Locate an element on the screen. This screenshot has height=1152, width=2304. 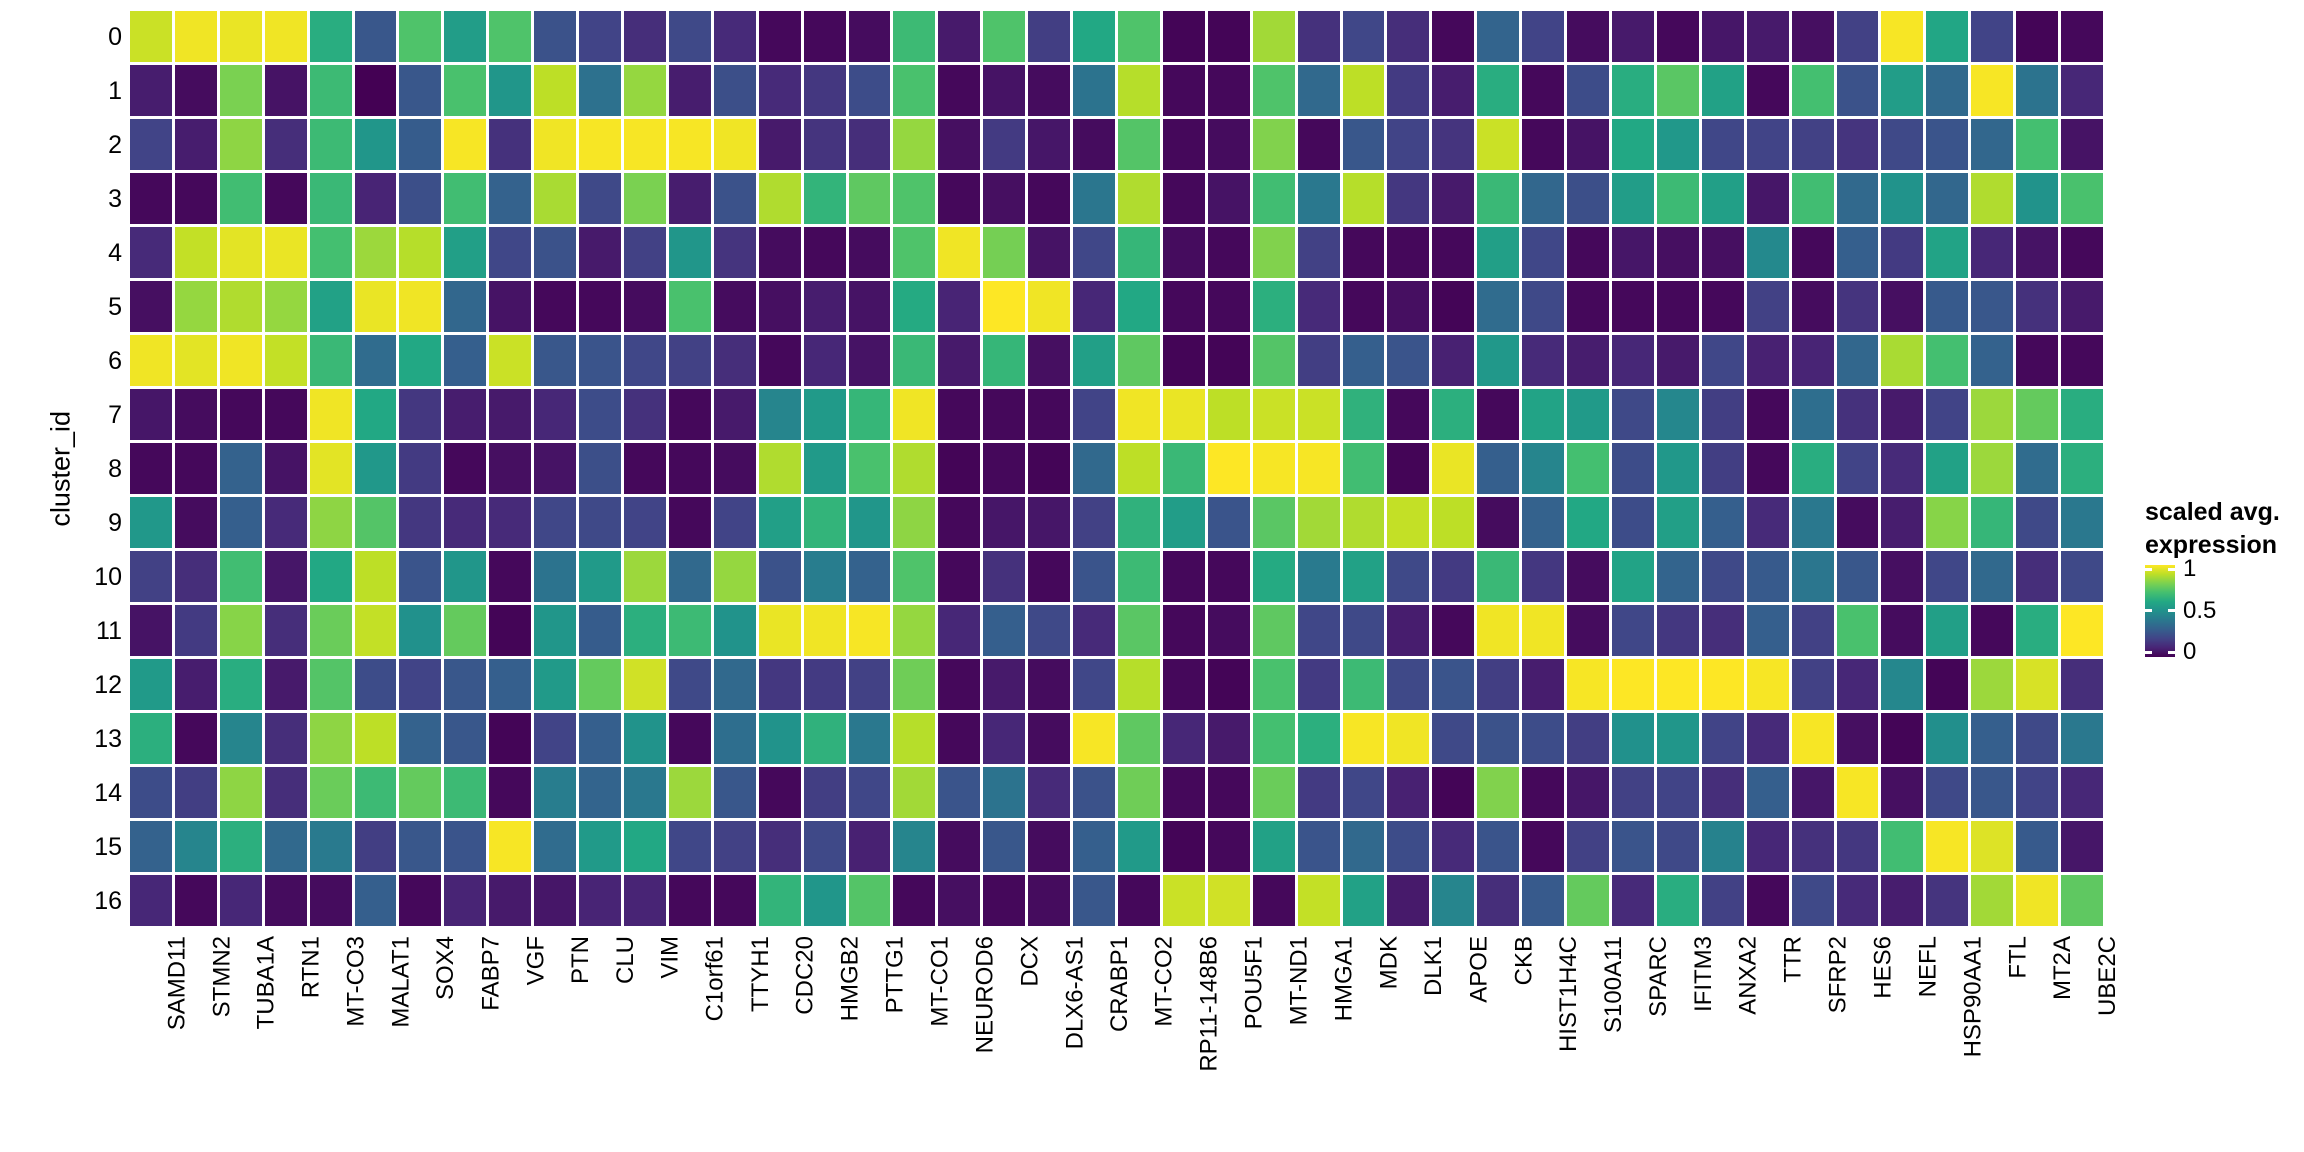
x-axis-tick-label: SOX4 is located at coordinates (446, 968).